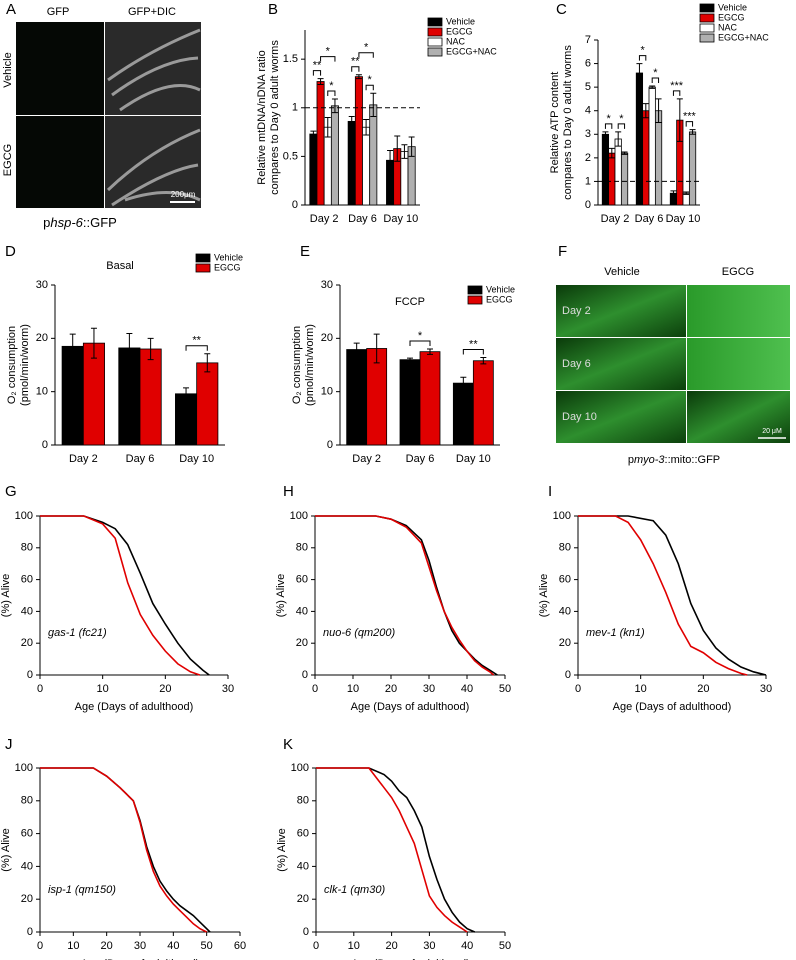  What do you see at coordinates (672, 707) in the screenshot?
I see `x-axis-label: Age (Days of adulthood)` at bounding box center [672, 707].